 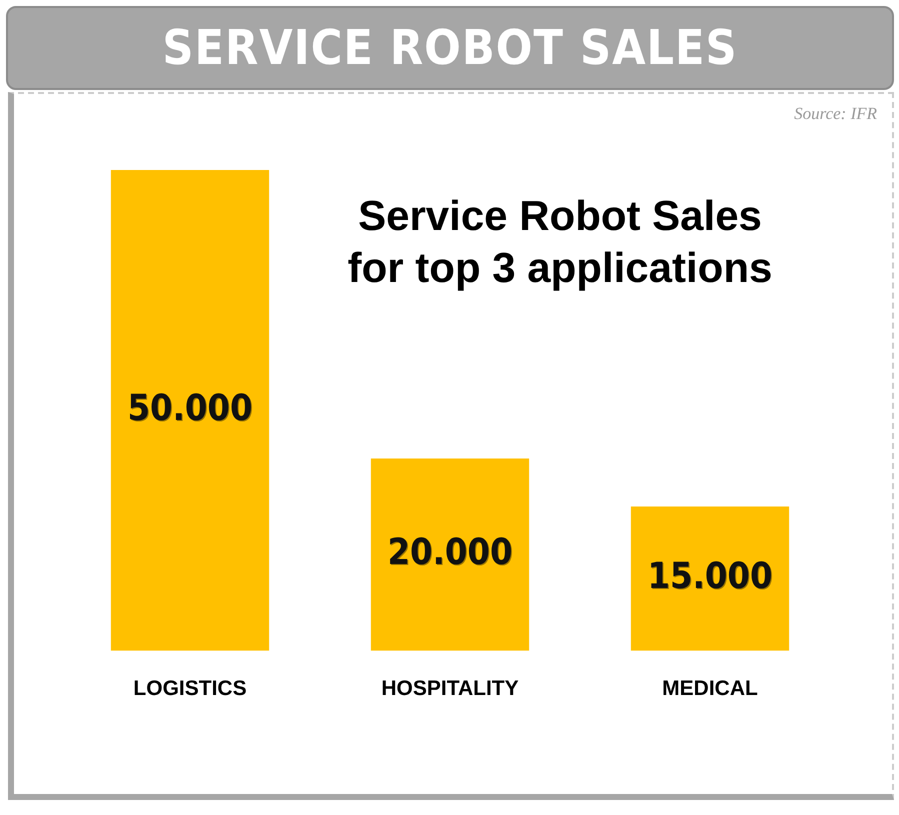 What do you see at coordinates (450, 552) in the screenshot?
I see `data-label: 20.000` at bounding box center [450, 552].